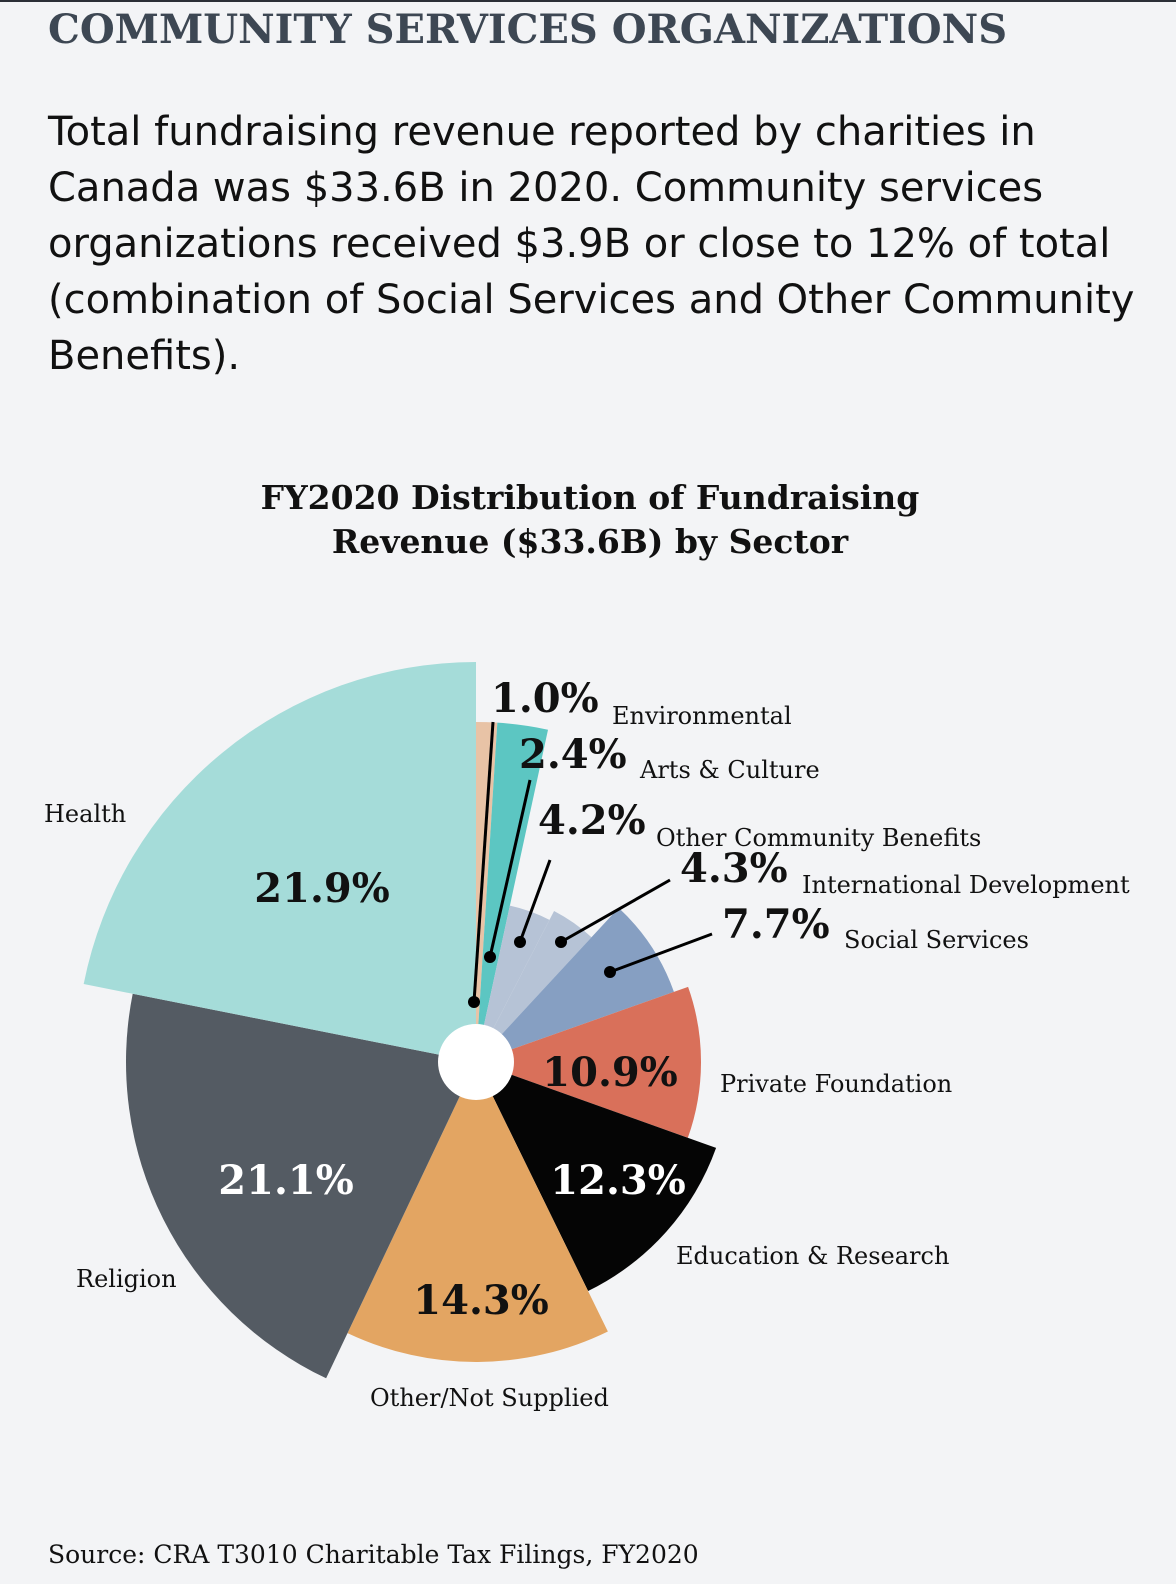 The image size is (1176, 1584). I want to click on slice-health, so click(280, 862).